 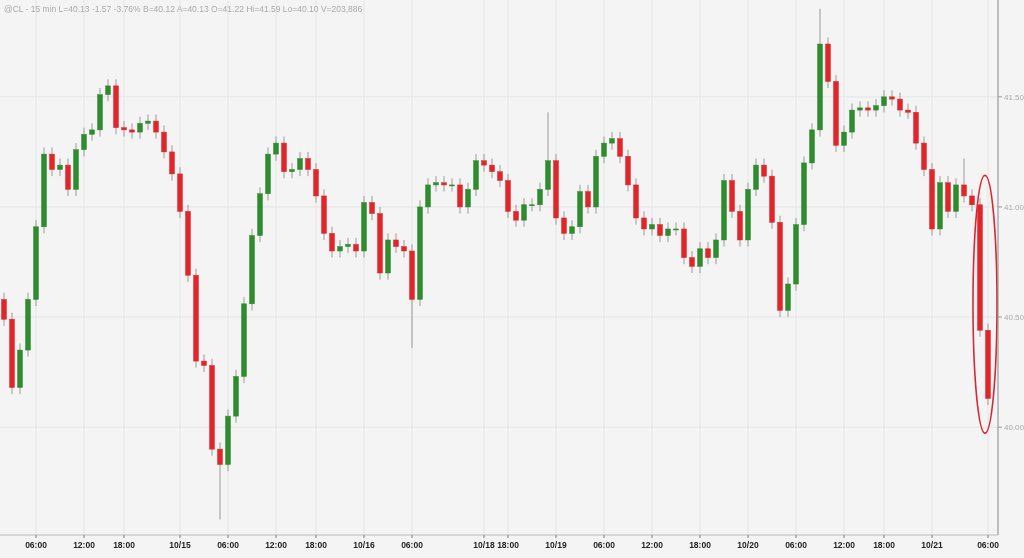 I want to click on x-tick-label: 10/21, so click(x=932, y=545).